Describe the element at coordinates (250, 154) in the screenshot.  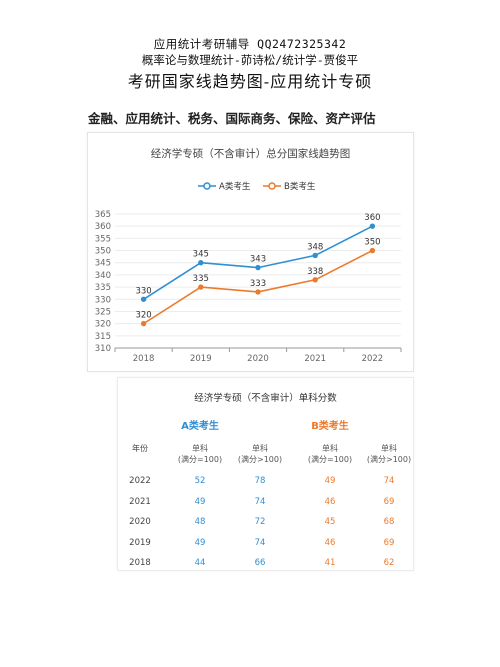
I see `chart-title: 经济学专硕（不含审计）总分国家线趋势图` at that location.